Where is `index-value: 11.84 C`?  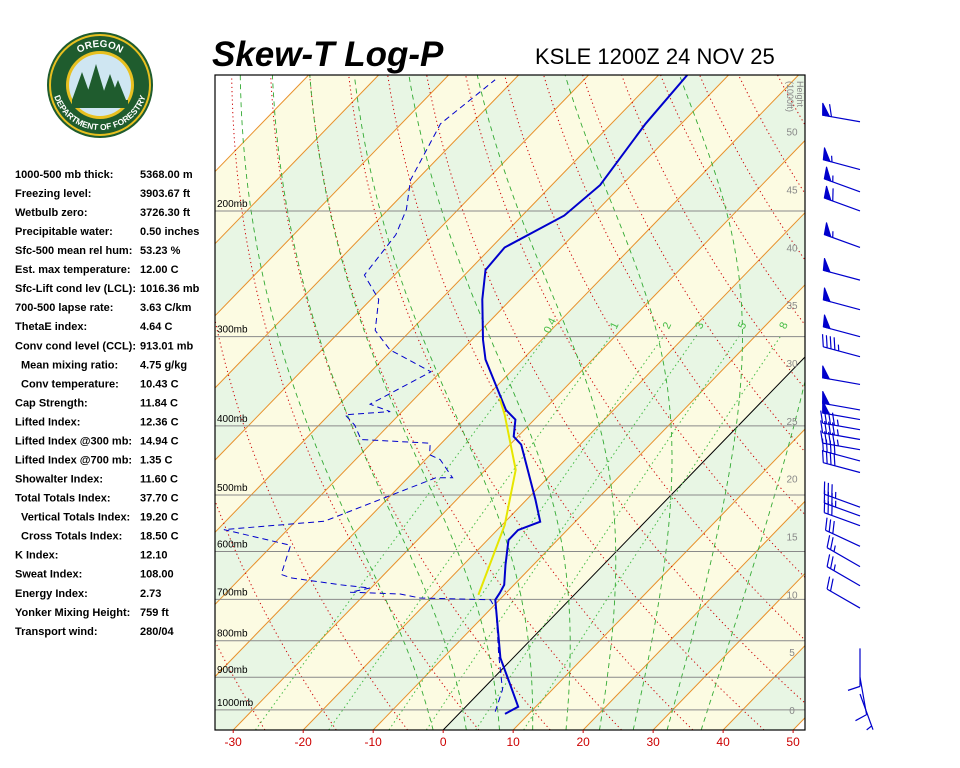 index-value: 11.84 C is located at coordinates (159, 403).